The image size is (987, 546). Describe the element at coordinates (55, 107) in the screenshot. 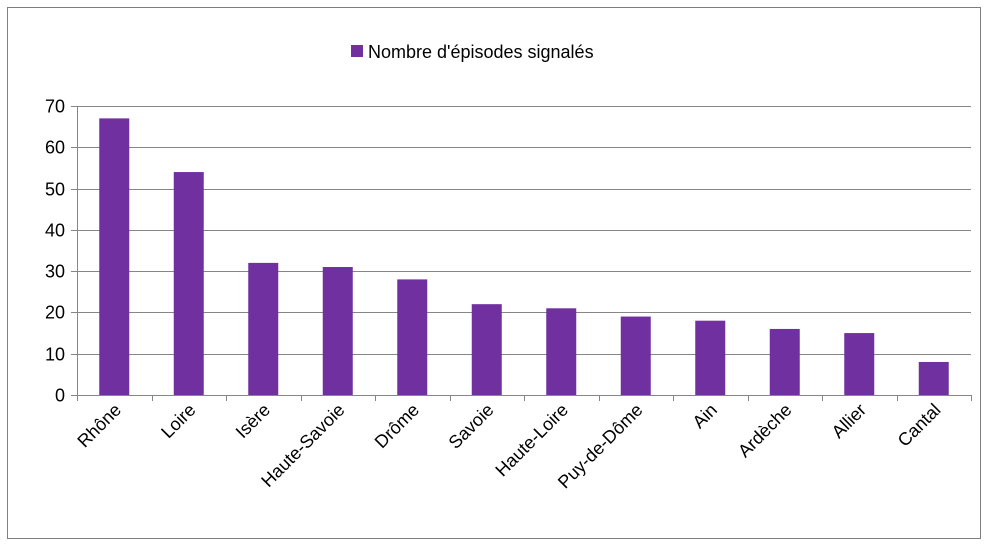

I see `y-tick-label: 70` at that location.